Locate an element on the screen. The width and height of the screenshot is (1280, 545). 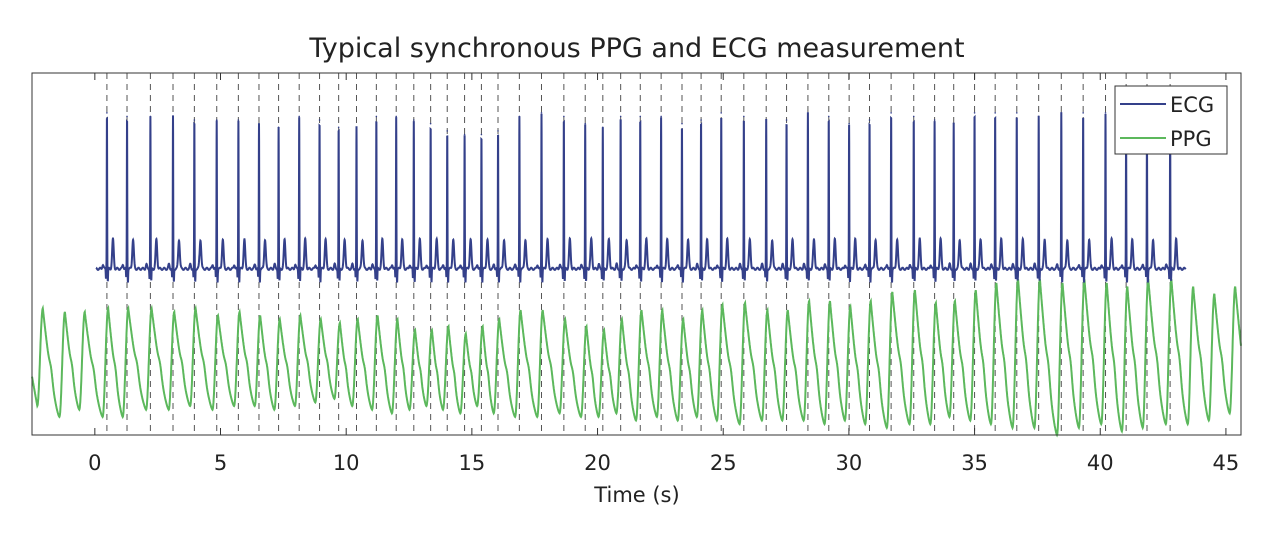
x-axis-label: Time (s) is located at coordinates (636, 495).